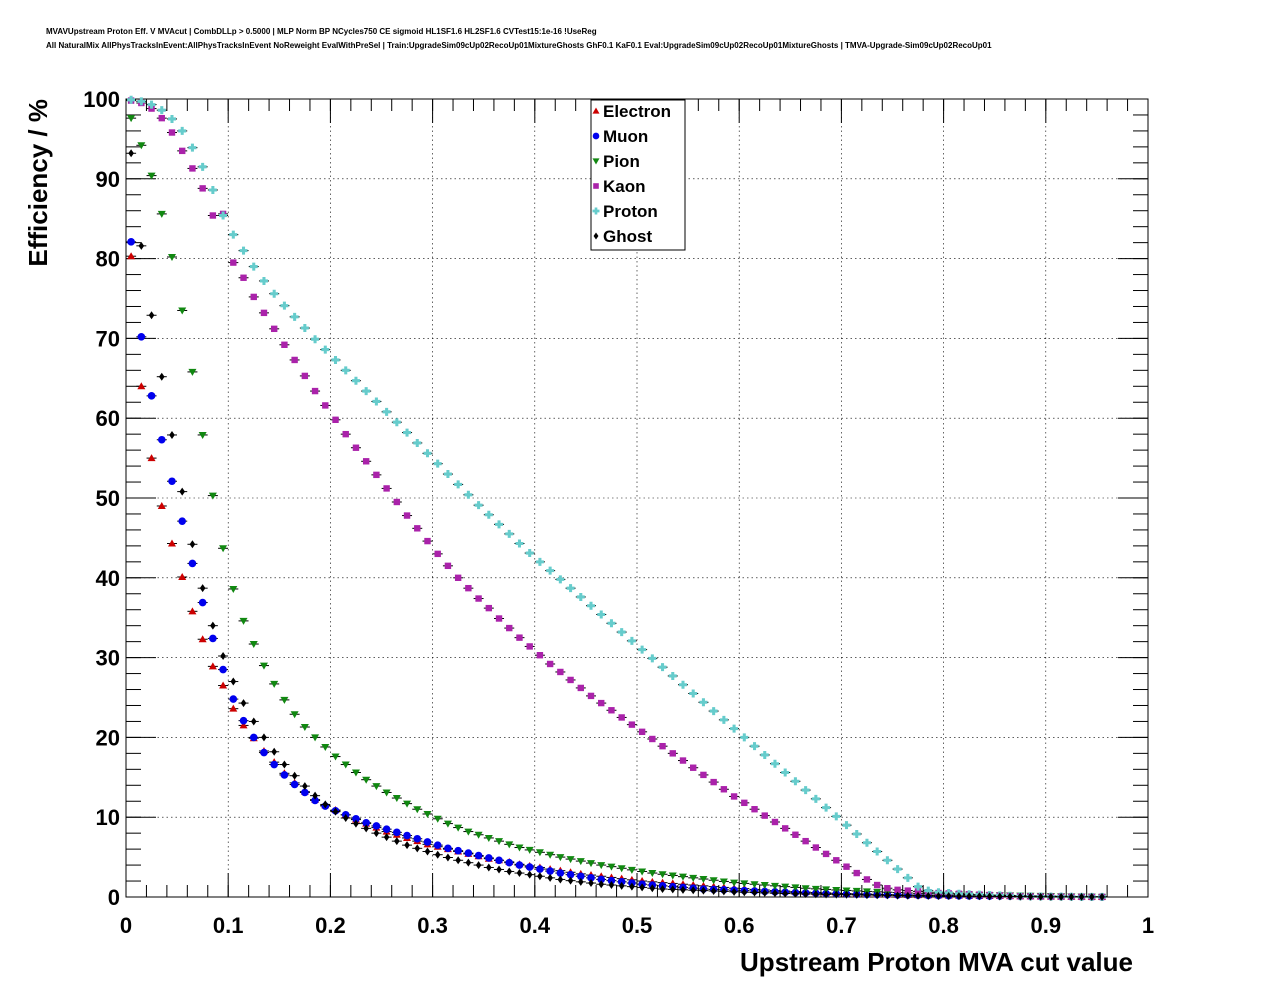  What do you see at coordinates (630, 211) in the screenshot?
I see `legend-label-proton: Proton` at bounding box center [630, 211].